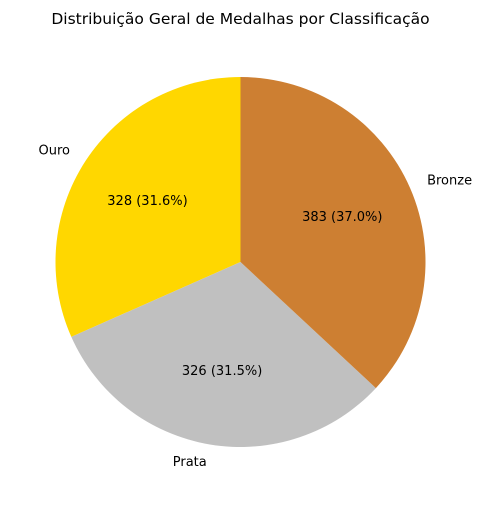 This screenshot has width=485, height=508. What do you see at coordinates (147, 201) in the screenshot?
I see `percent-label-ouro: 328 (31.6%)` at bounding box center [147, 201].